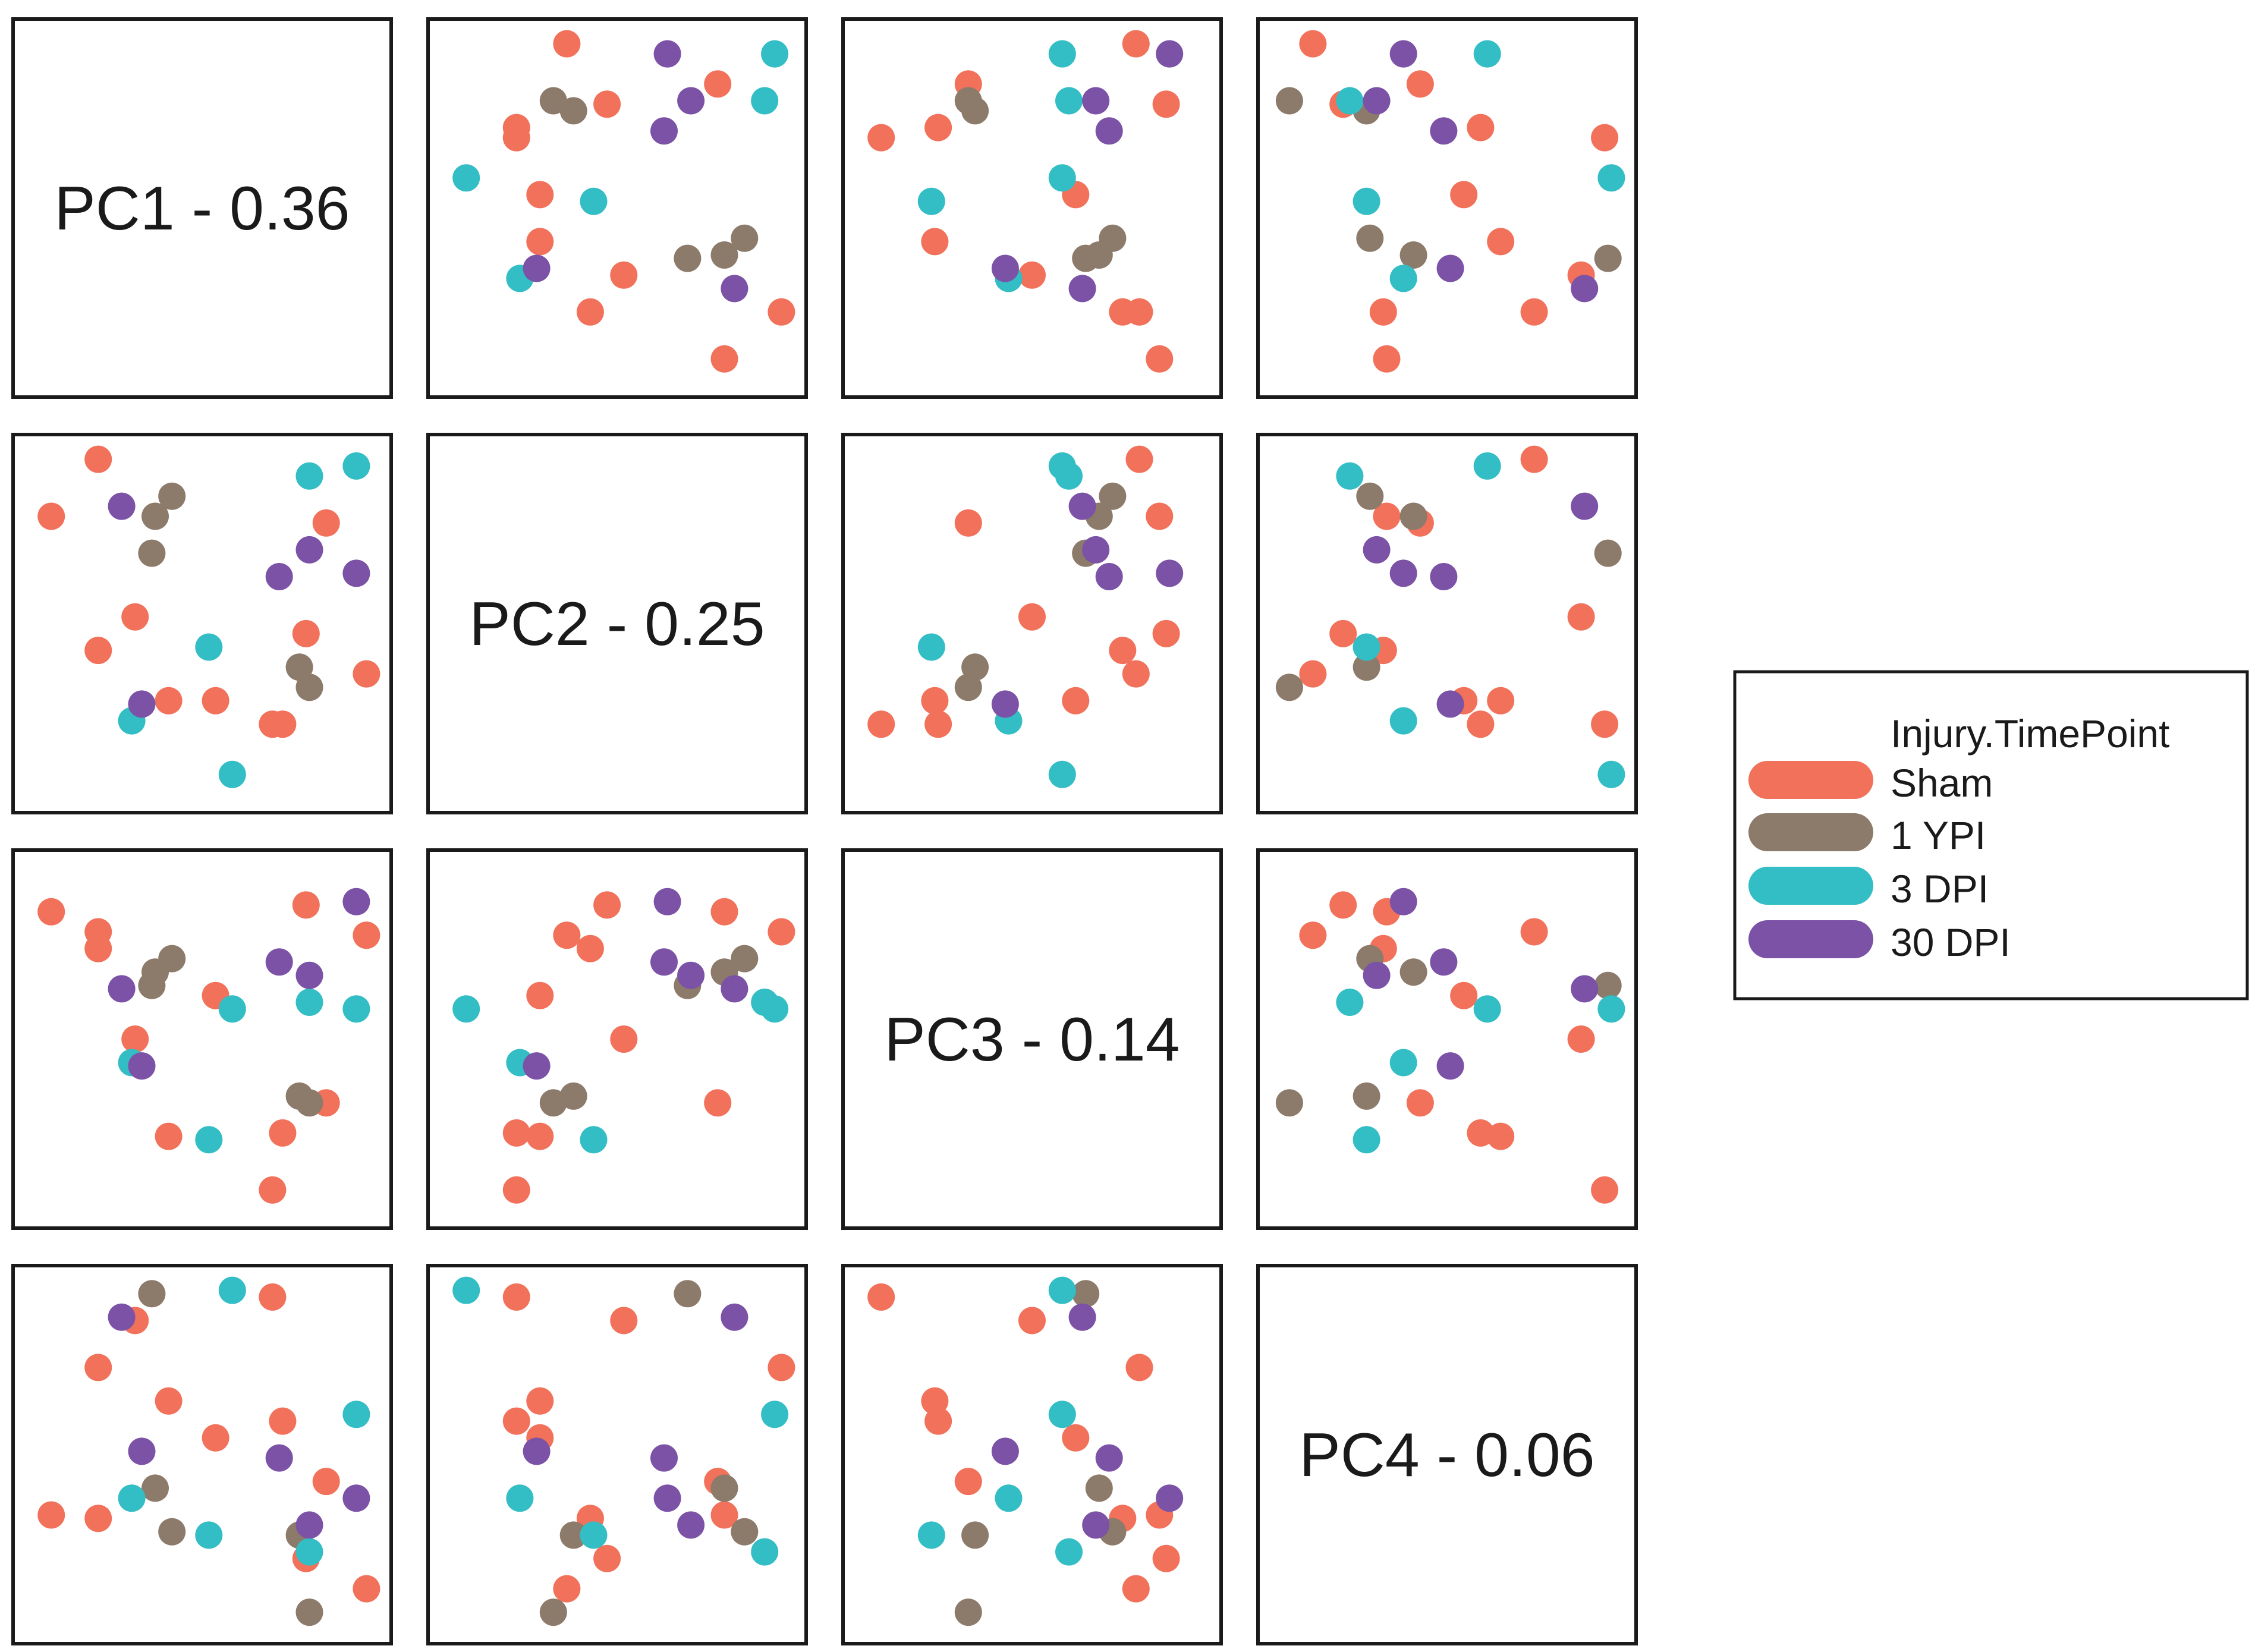 The height and width of the screenshot is (1652, 2252). What do you see at coordinates (1868, 889) in the screenshot?
I see `legend-entry-3dpi: 3 DPI` at bounding box center [1868, 889].